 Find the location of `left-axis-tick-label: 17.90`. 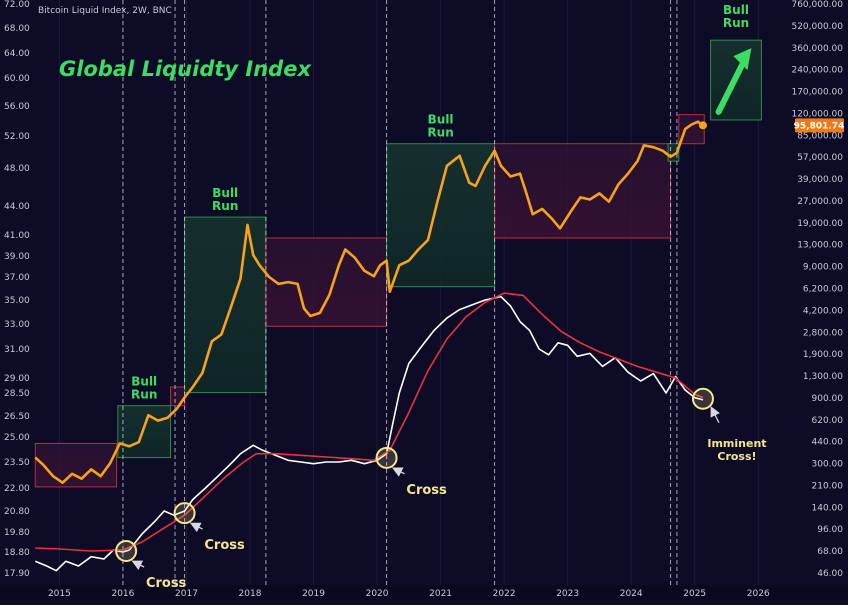

left-axis-tick-label: 17.90 is located at coordinates (17, 574).